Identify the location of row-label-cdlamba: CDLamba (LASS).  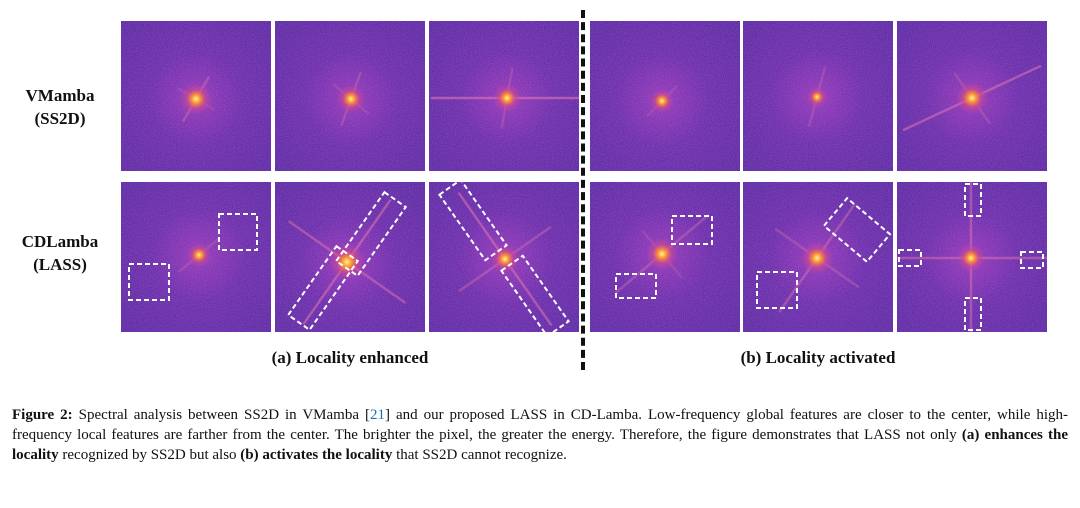
(60, 253).